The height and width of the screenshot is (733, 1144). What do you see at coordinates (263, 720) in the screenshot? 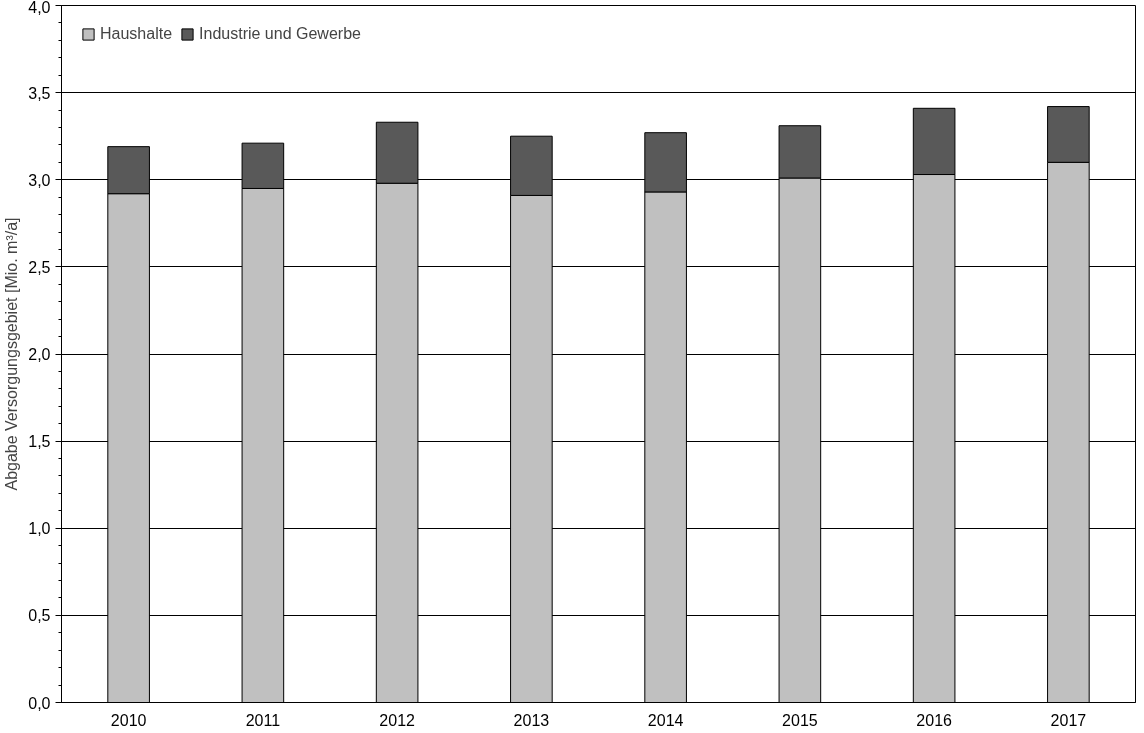
I see `x-tick-label: 2011` at bounding box center [263, 720].